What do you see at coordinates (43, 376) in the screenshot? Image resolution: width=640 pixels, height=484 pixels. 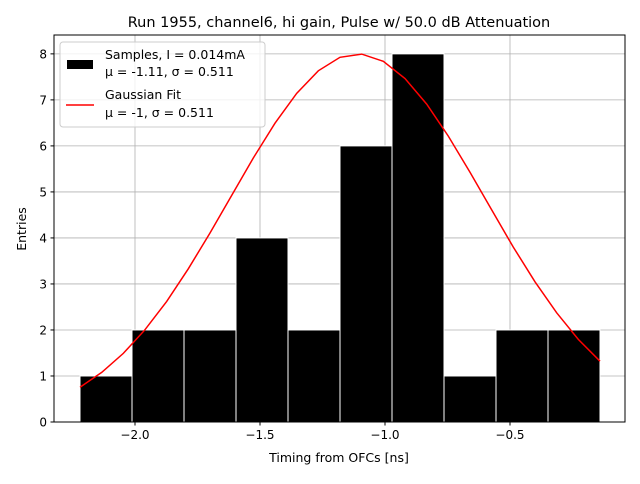 I see `y-tick-label: 1` at bounding box center [43, 376].